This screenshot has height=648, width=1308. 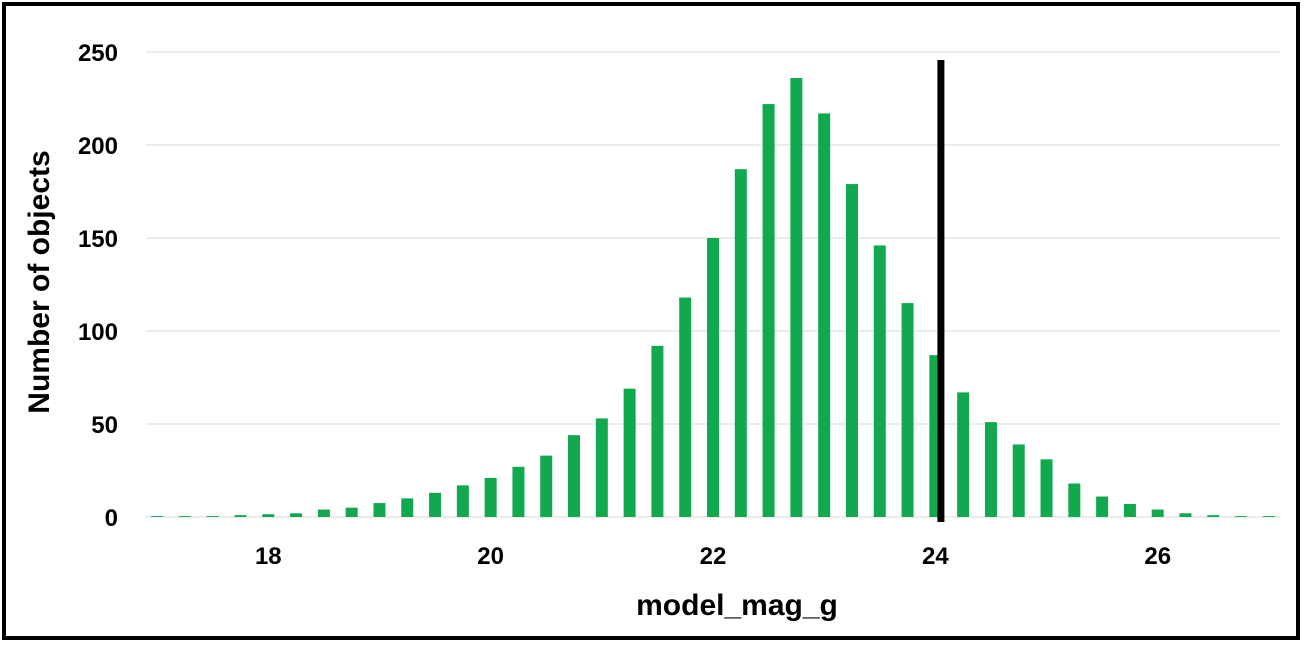 What do you see at coordinates (98, 332) in the screenshot?
I see `y-tick-100: 100` at bounding box center [98, 332].